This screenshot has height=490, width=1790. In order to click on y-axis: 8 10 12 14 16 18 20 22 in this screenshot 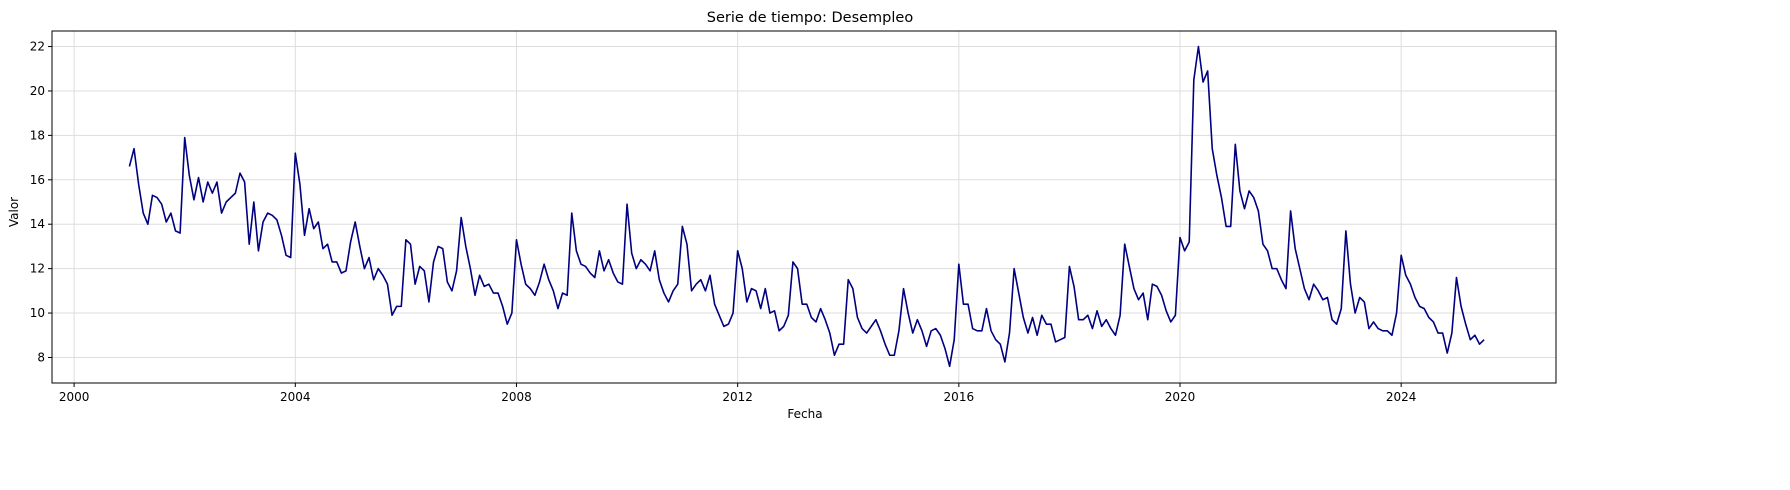, I will do `click(41, 202)`.